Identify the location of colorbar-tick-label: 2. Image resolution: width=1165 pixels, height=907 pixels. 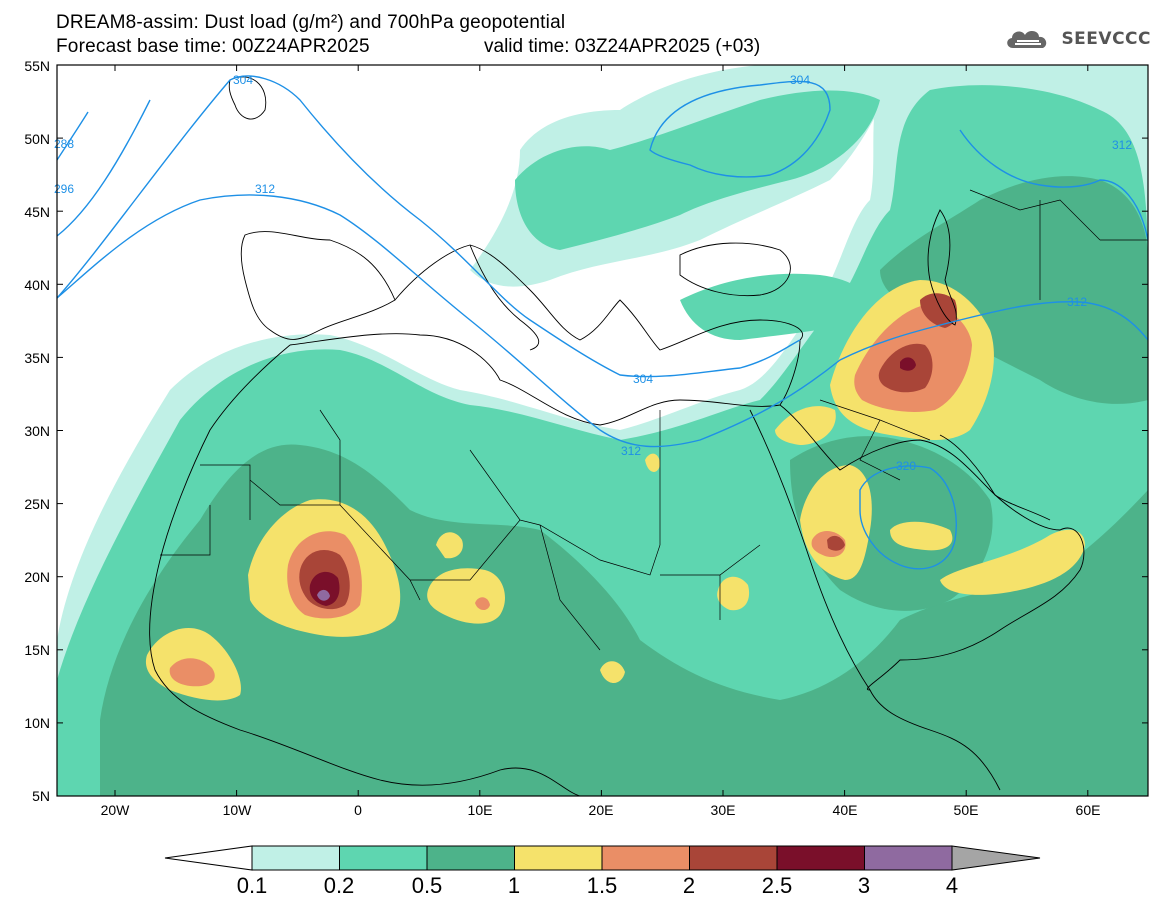
(689, 885).